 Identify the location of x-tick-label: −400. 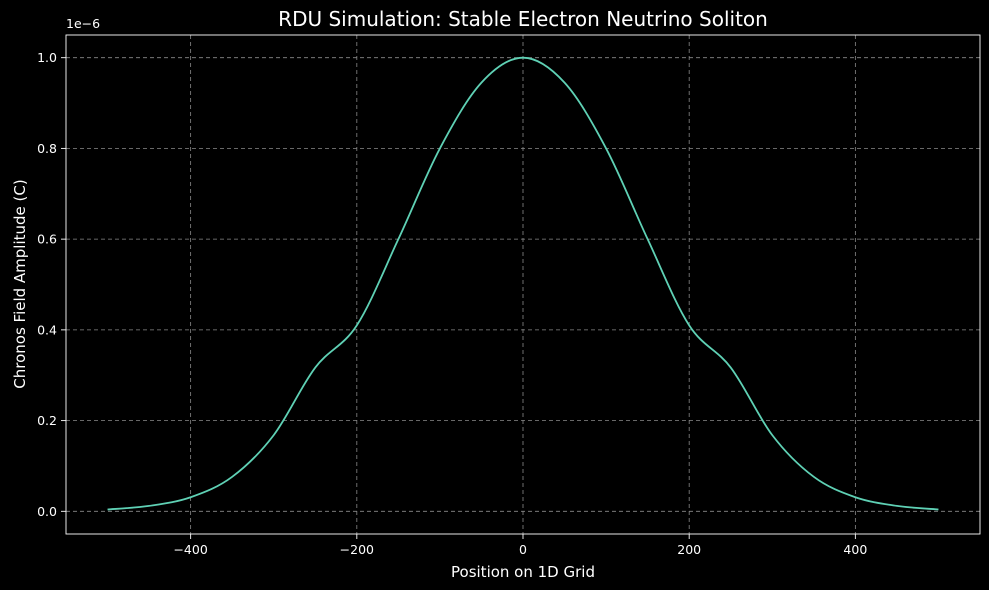
(190, 549).